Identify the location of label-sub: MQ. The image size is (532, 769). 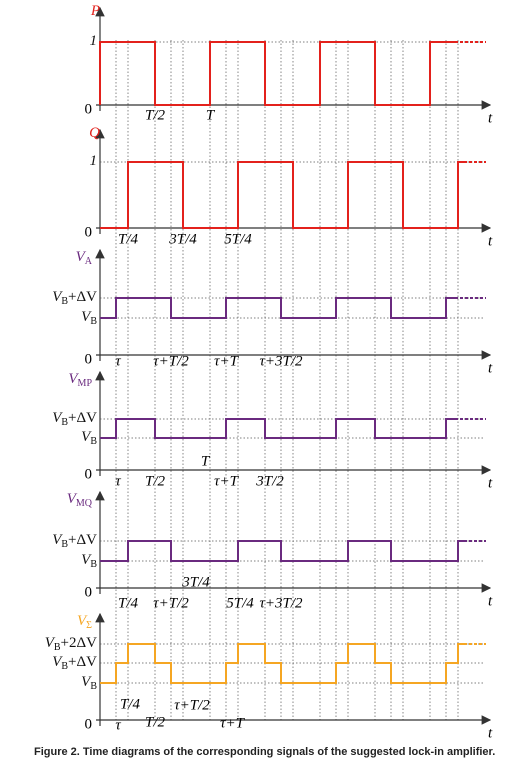
(84, 503).